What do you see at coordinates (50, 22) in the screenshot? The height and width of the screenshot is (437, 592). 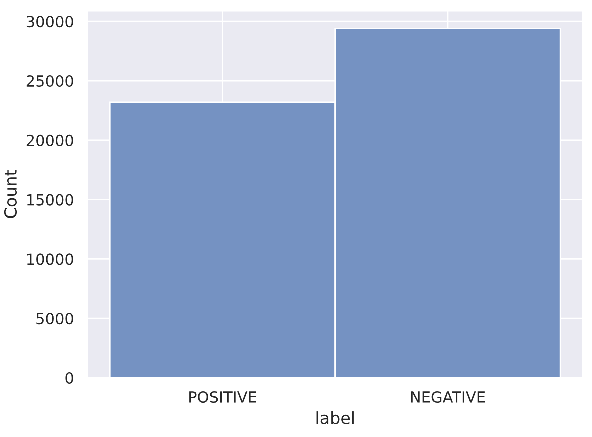 I see `y-tick-label: 30000` at bounding box center [50, 22].